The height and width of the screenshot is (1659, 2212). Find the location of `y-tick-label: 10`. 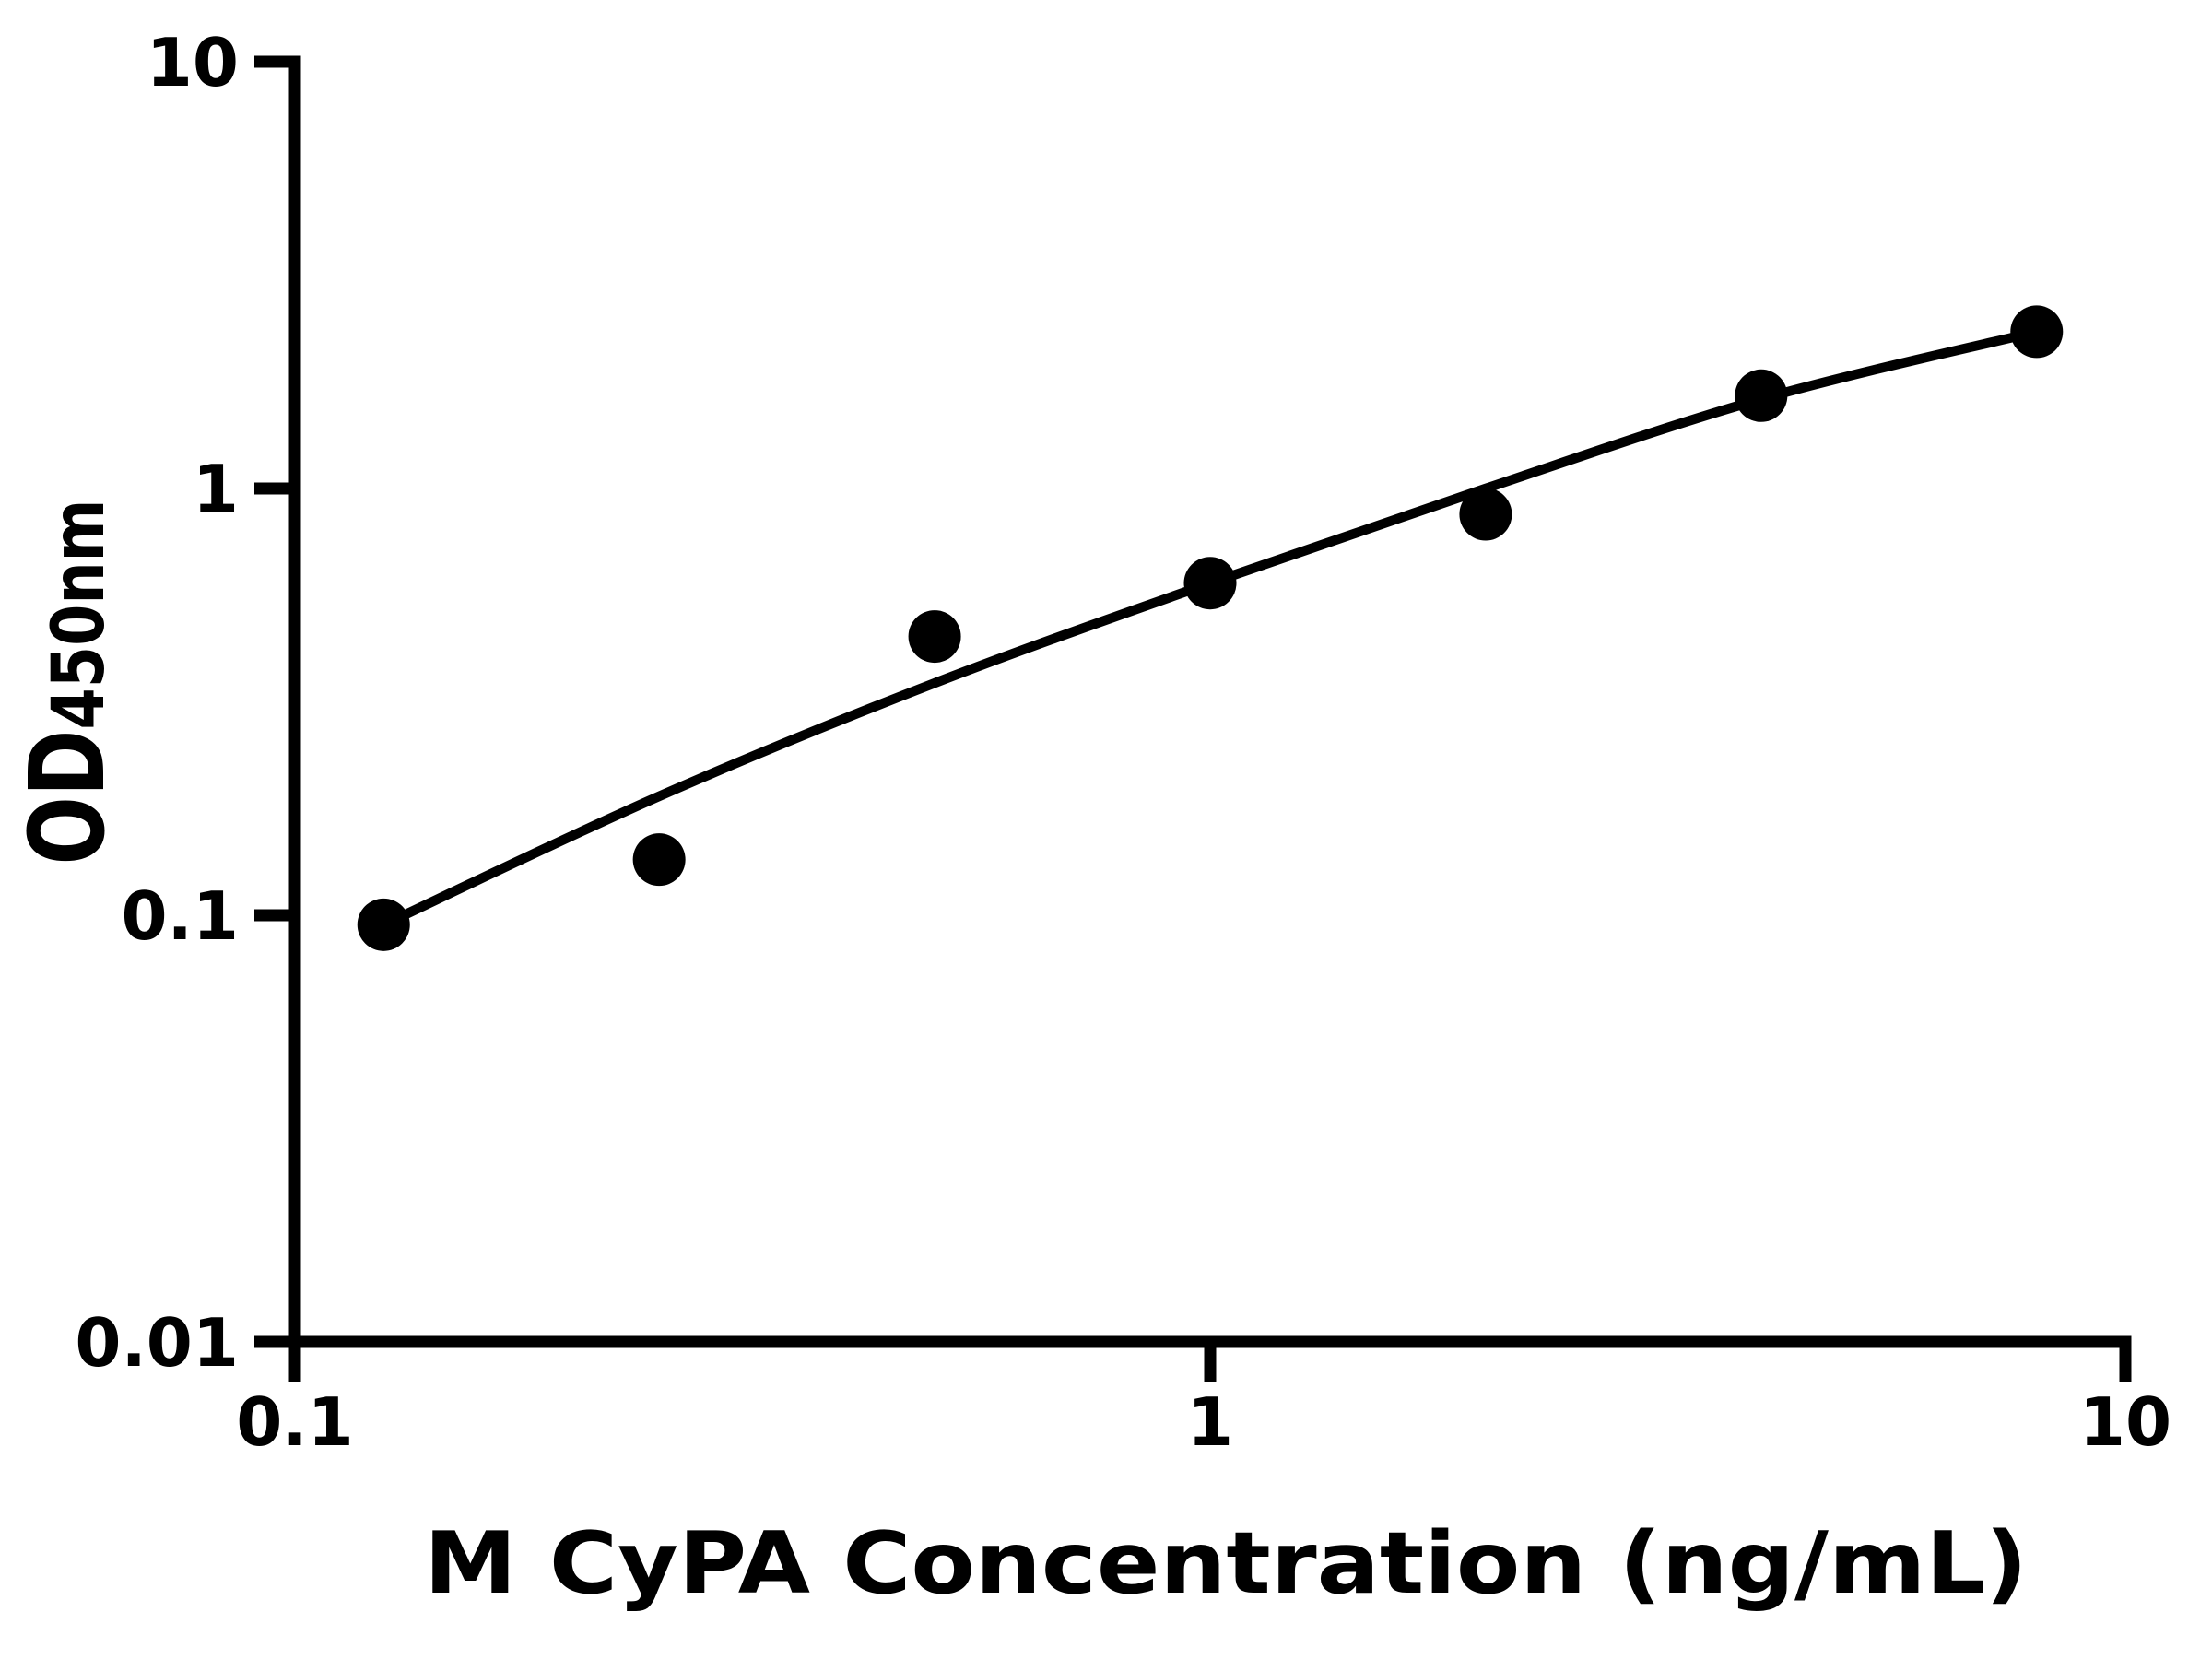

y-tick-label: 10 is located at coordinates (193, 62).